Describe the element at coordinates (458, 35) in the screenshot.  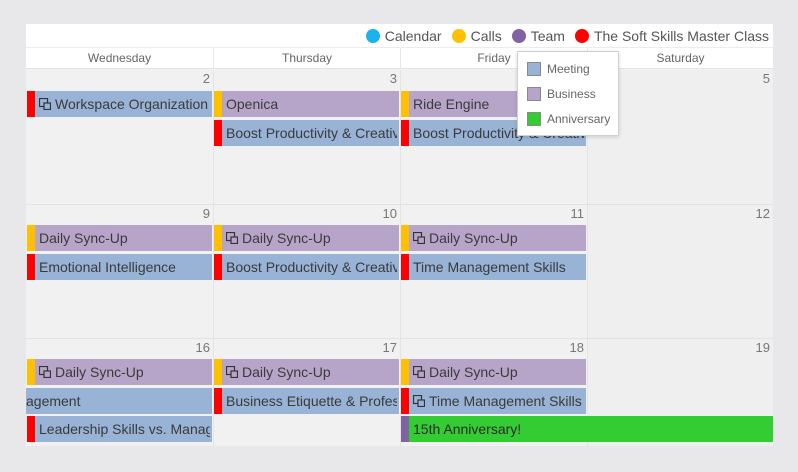
I see `calls-dot-icon` at that location.